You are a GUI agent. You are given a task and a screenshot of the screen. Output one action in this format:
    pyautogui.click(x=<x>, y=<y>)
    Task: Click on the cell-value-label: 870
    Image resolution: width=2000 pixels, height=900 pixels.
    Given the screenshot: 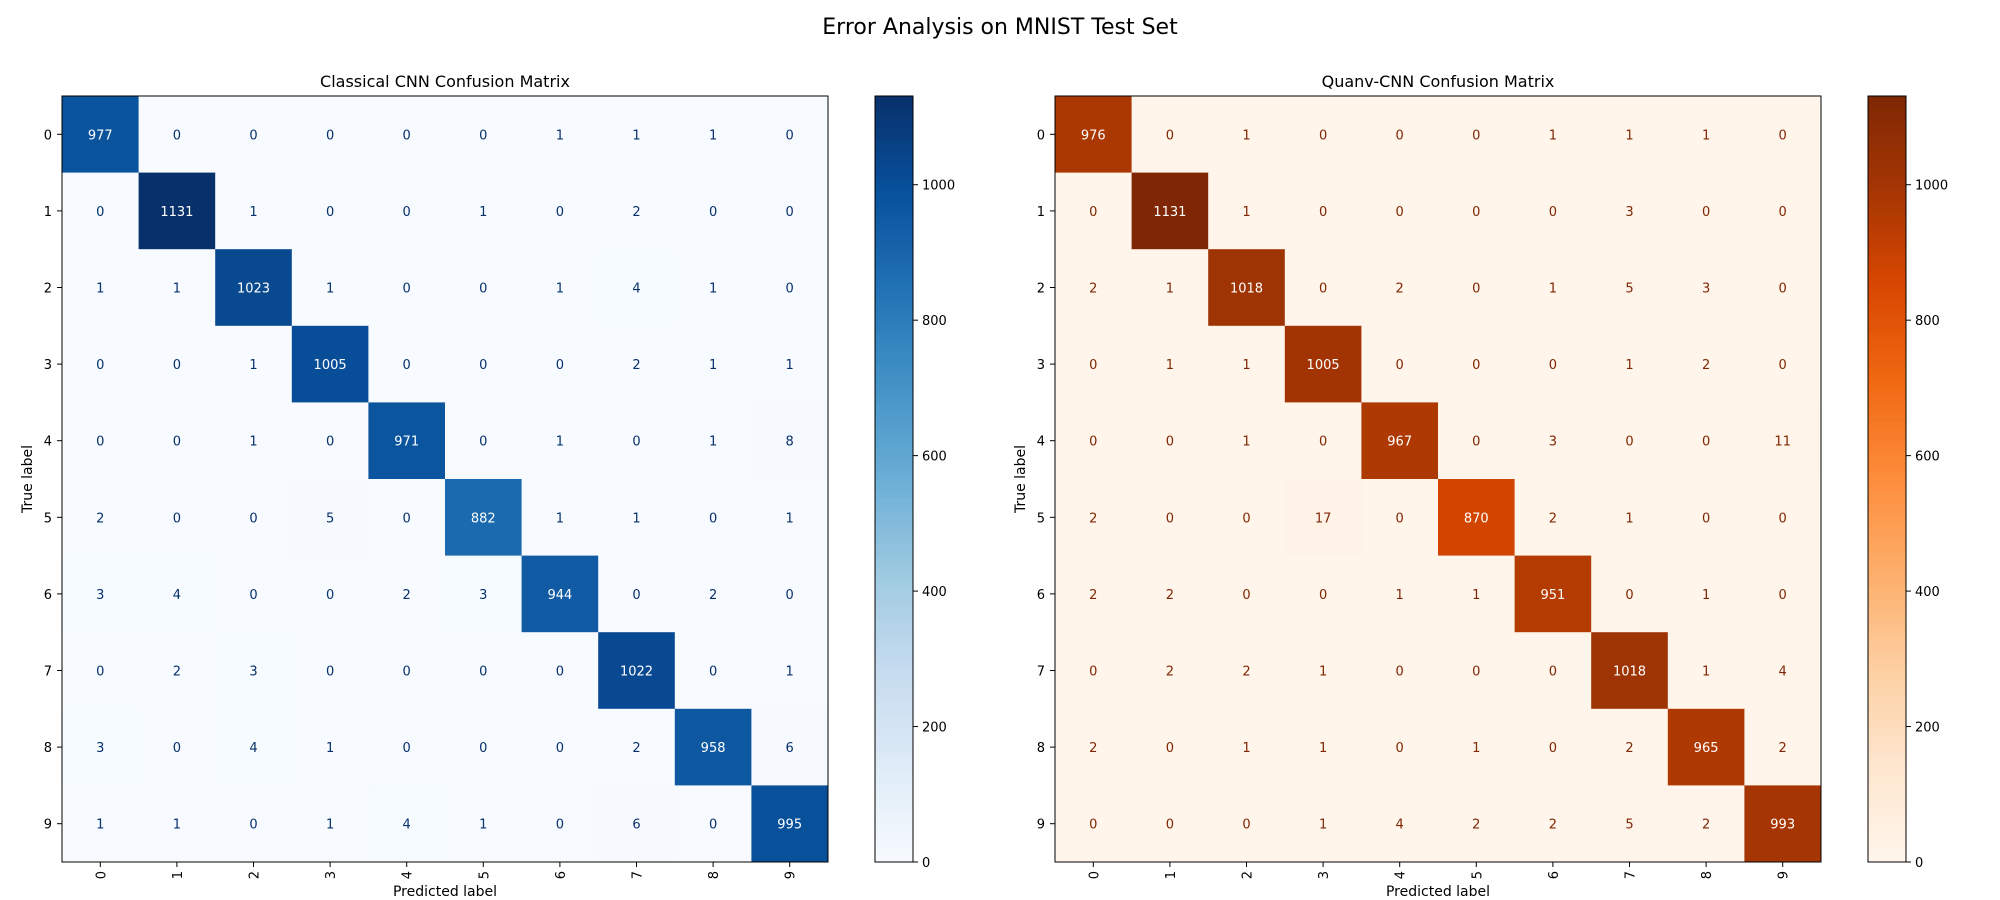 What is the action you would take?
    pyautogui.click(x=1476, y=518)
    